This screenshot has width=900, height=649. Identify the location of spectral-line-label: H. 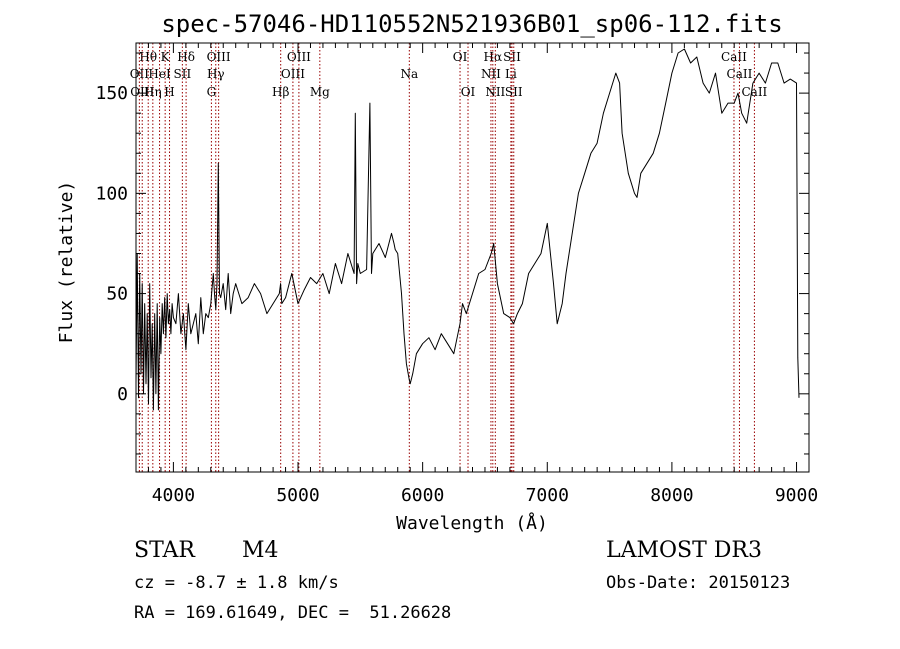
(169, 92).